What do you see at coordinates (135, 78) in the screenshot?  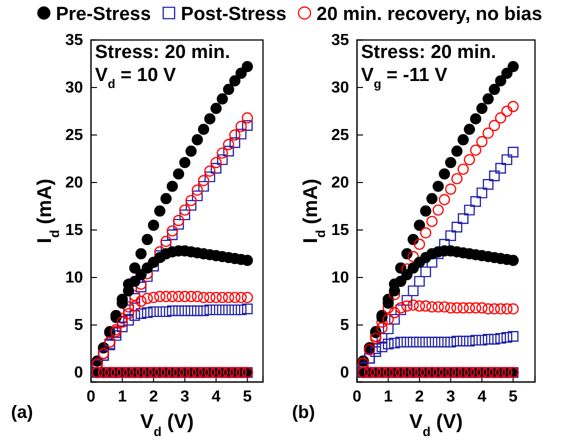 I see `annotation: V$_{d}$ = 10 V` at bounding box center [135, 78].